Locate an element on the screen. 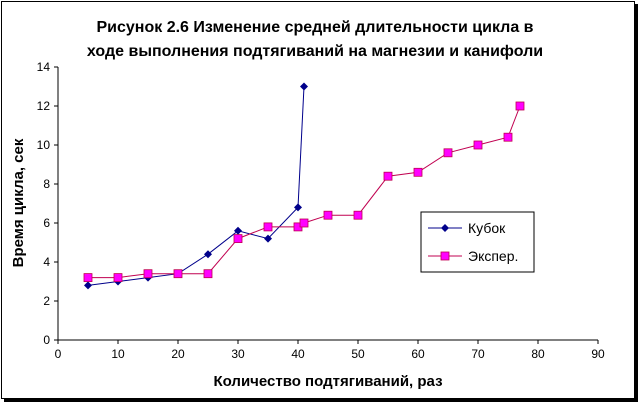 Image resolution: width=639 pixels, height=403 pixels. y-tick-label: 14 is located at coordinates (44, 67).